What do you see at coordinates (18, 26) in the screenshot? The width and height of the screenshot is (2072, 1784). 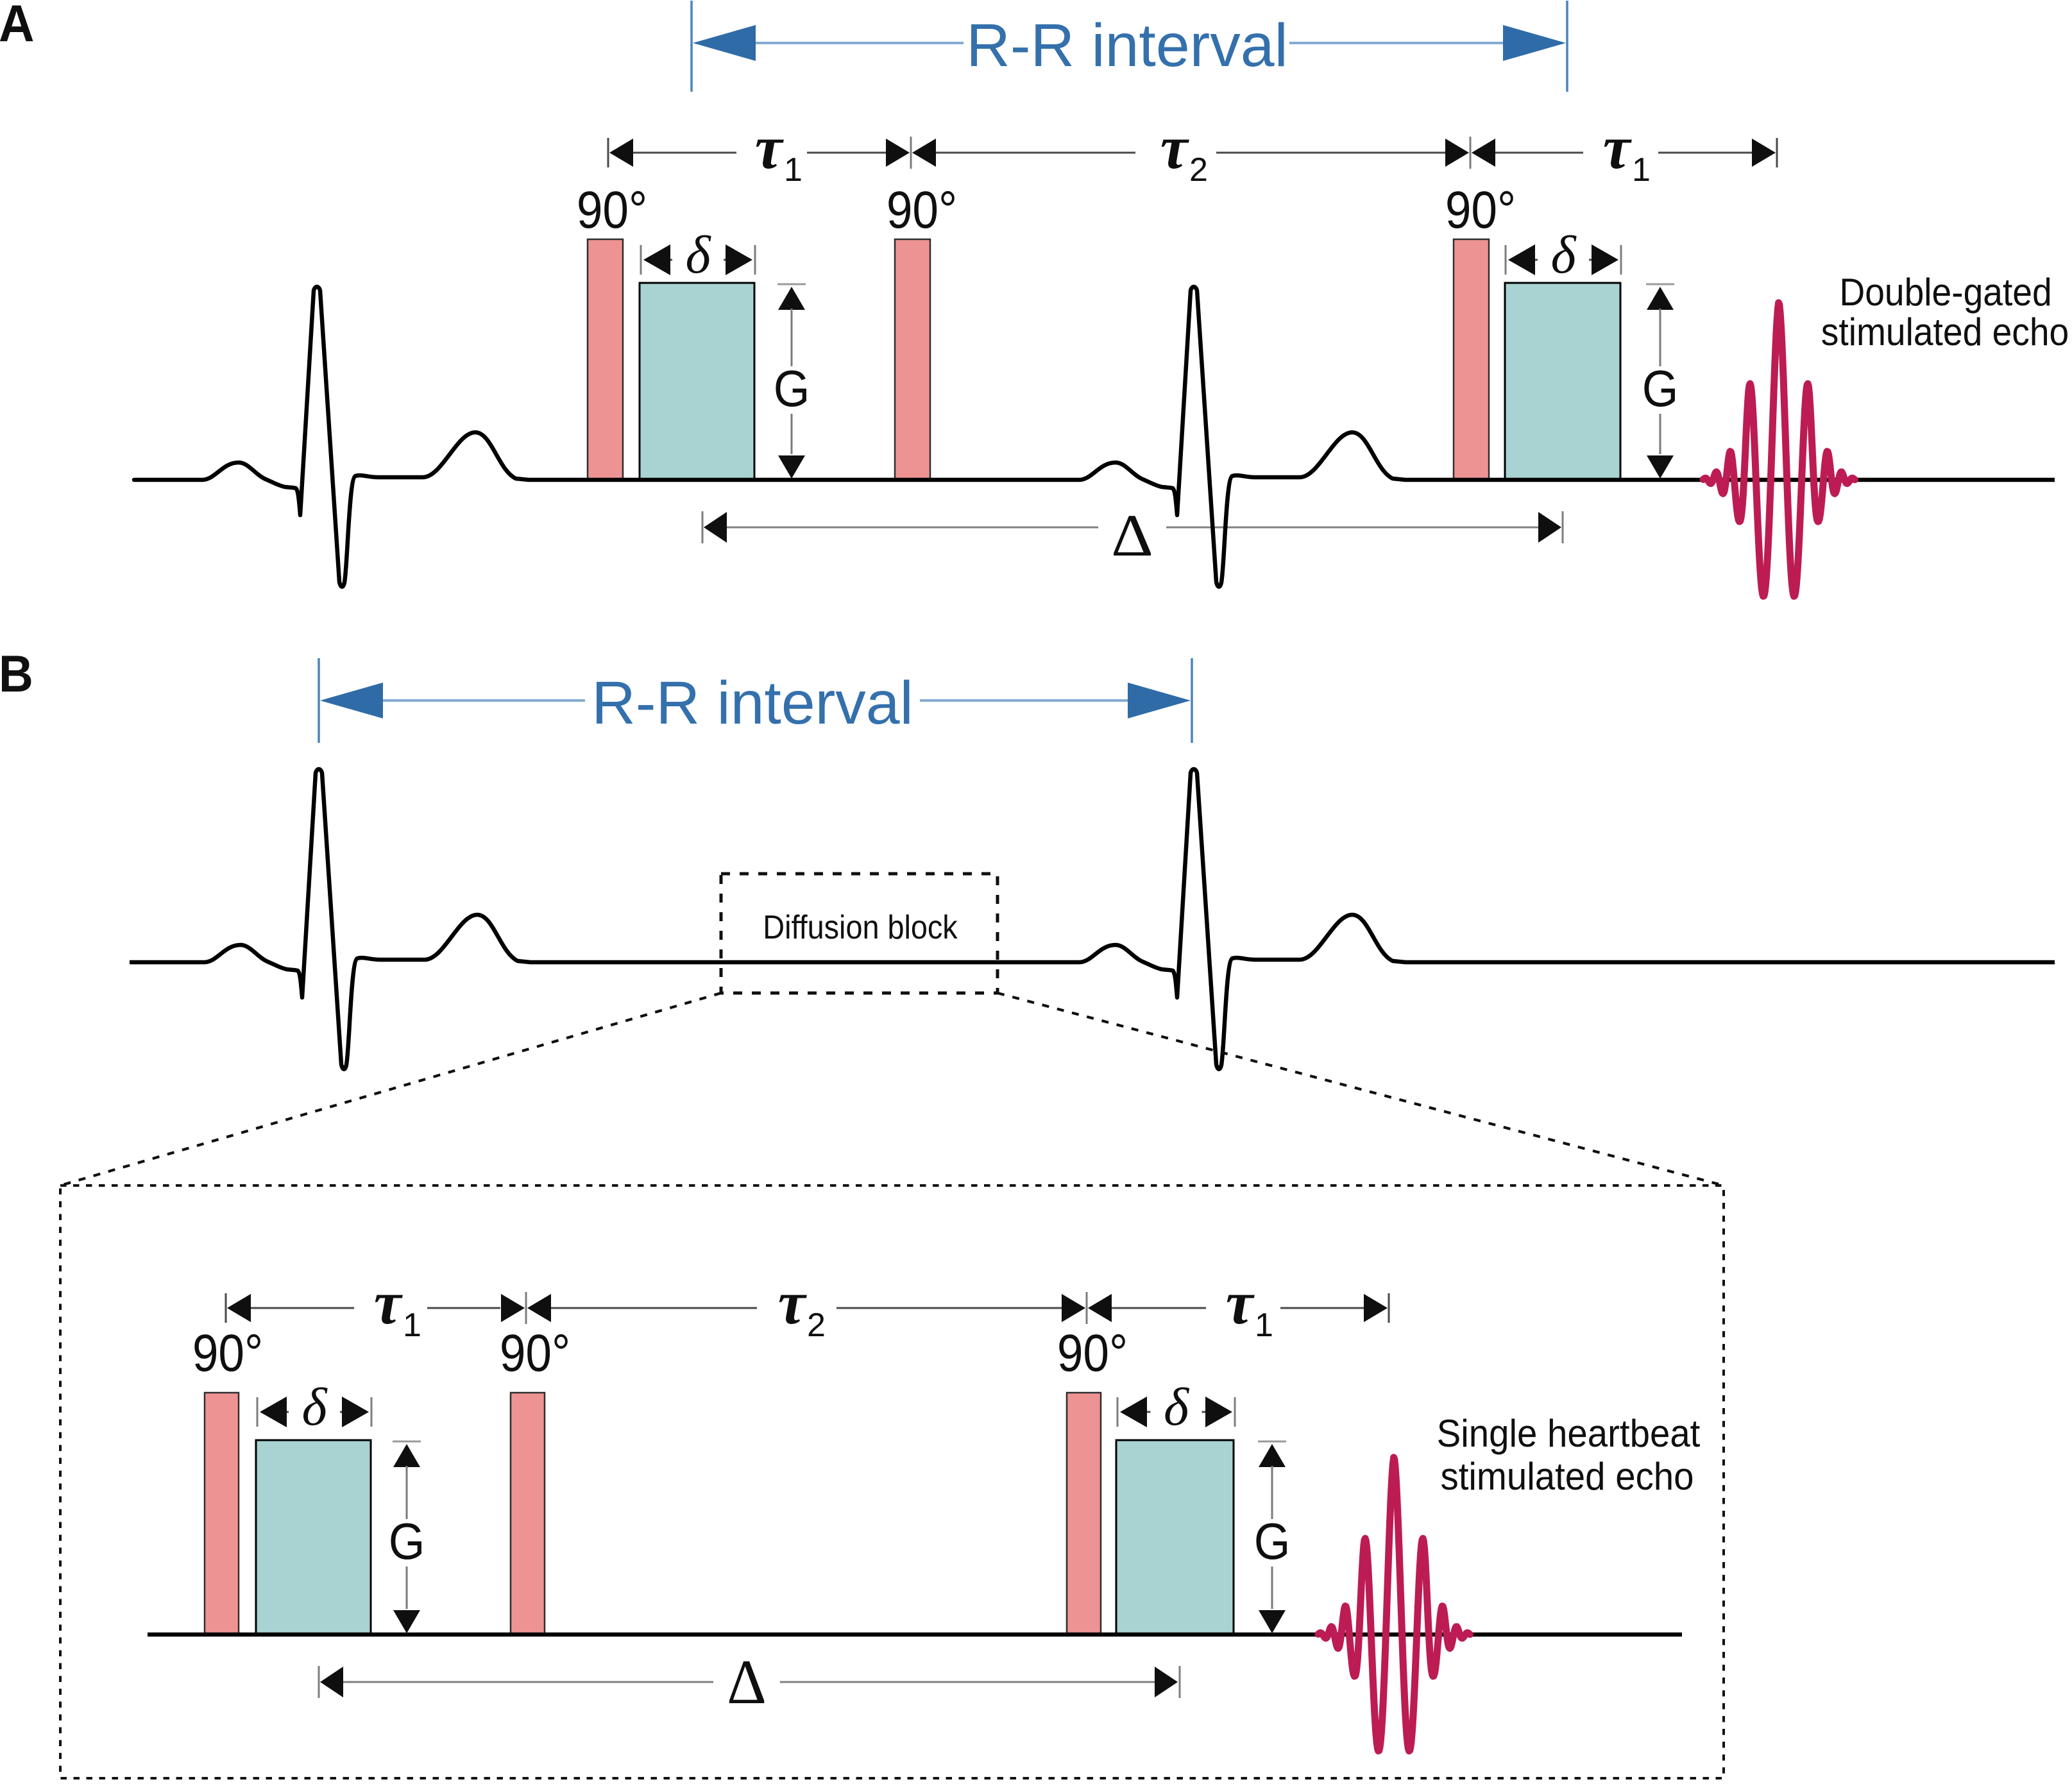 I see `svg-text: A` at bounding box center [18, 26].